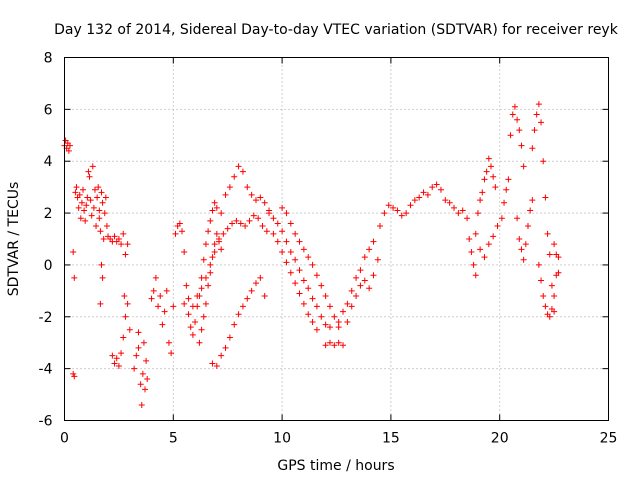  I want to click on y-tick-label: 6, so click(48, 110).